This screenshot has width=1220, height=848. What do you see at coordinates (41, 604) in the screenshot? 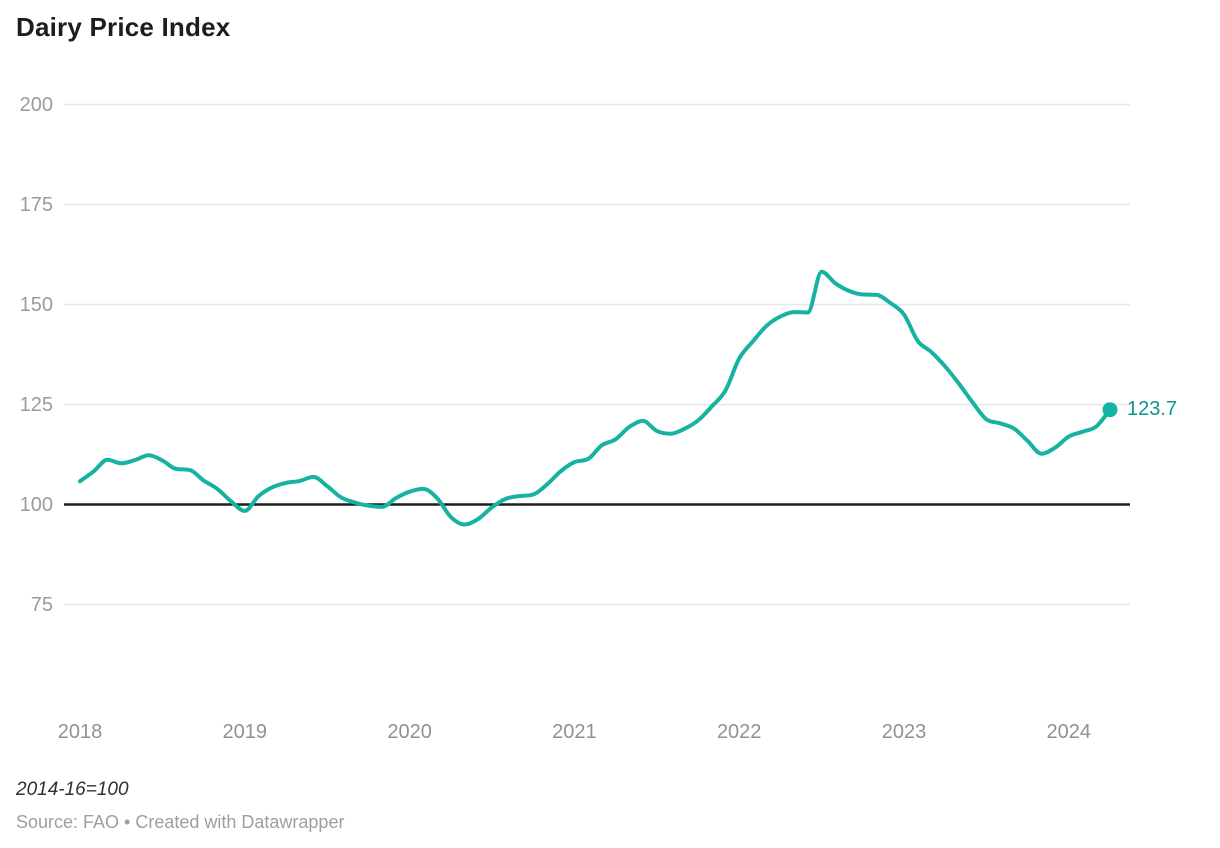
I see `y-tick-label: 75` at bounding box center [41, 604].